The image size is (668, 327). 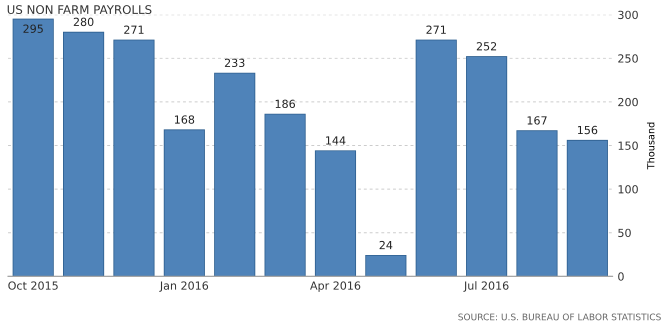 What do you see at coordinates (628, 58) in the screenshot?
I see `y-tick-label: 250` at bounding box center [628, 58].